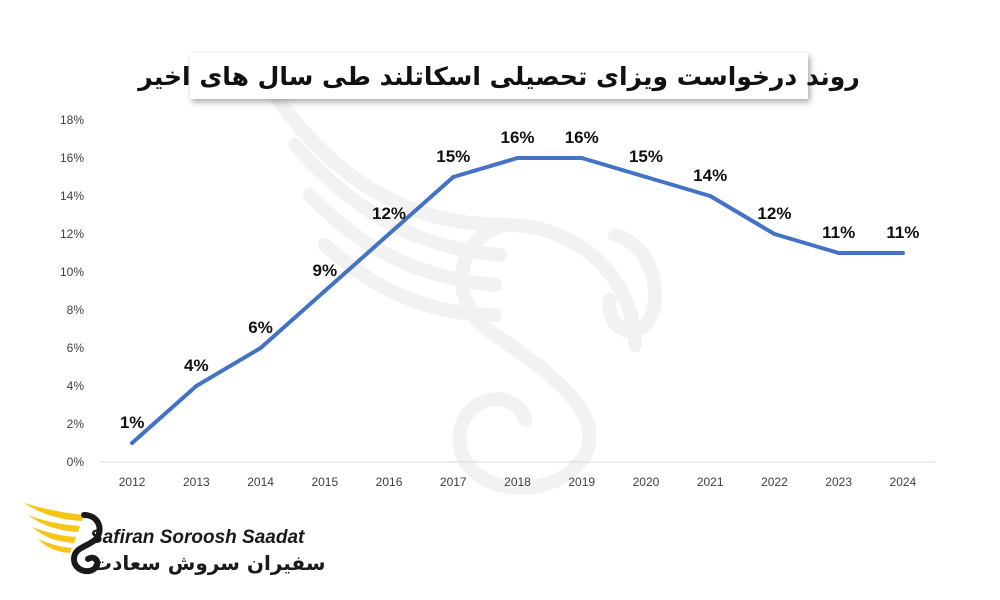 The image size is (1000, 600). I want to click on x-tick-label: 2022, so click(774, 482).